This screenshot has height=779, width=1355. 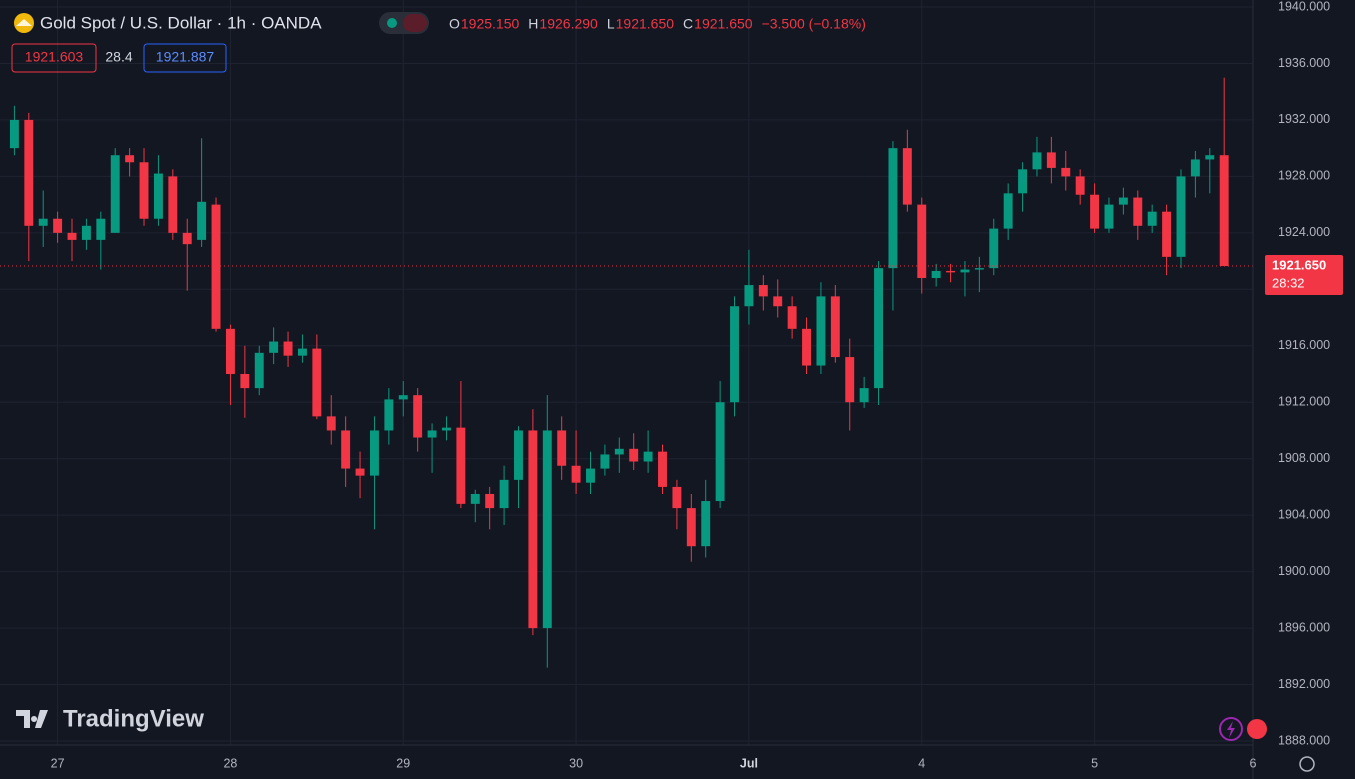 I want to click on legend-key: O, so click(x=454, y=24).